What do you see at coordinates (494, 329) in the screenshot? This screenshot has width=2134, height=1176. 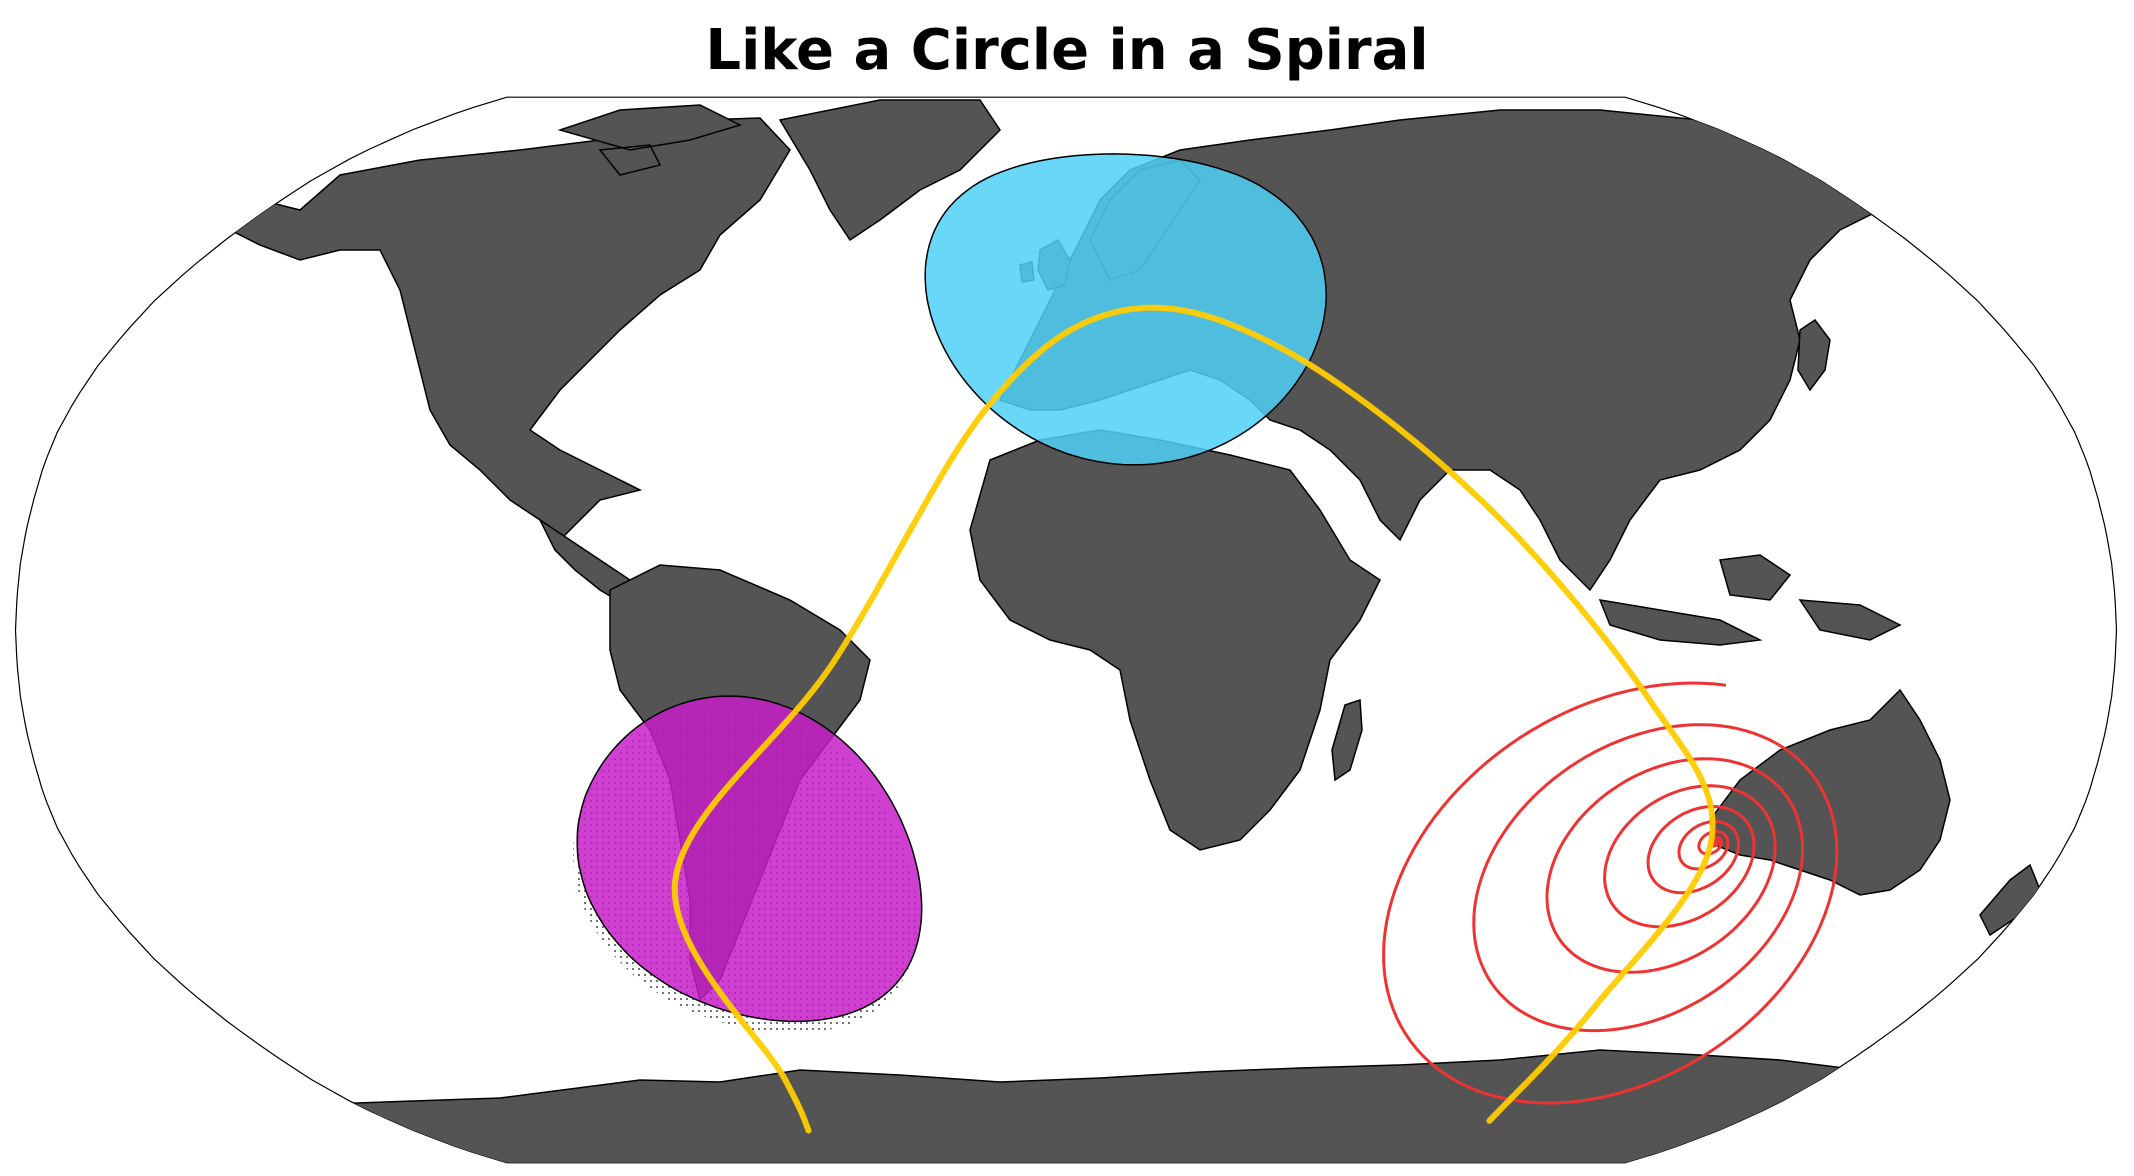 I see `north-america-landmass` at bounding box center [494, 329].